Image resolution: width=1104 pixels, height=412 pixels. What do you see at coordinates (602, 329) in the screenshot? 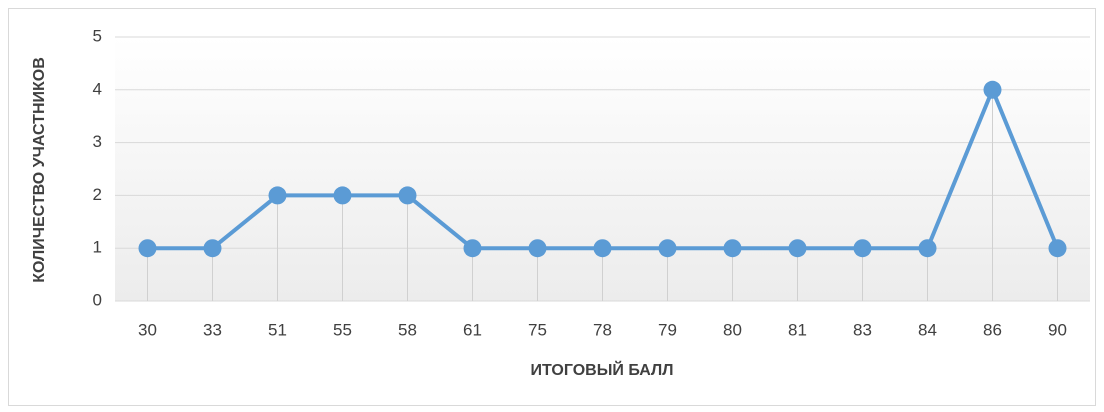
I see `x-tick-label: 78` at bounding box center [602, 329].